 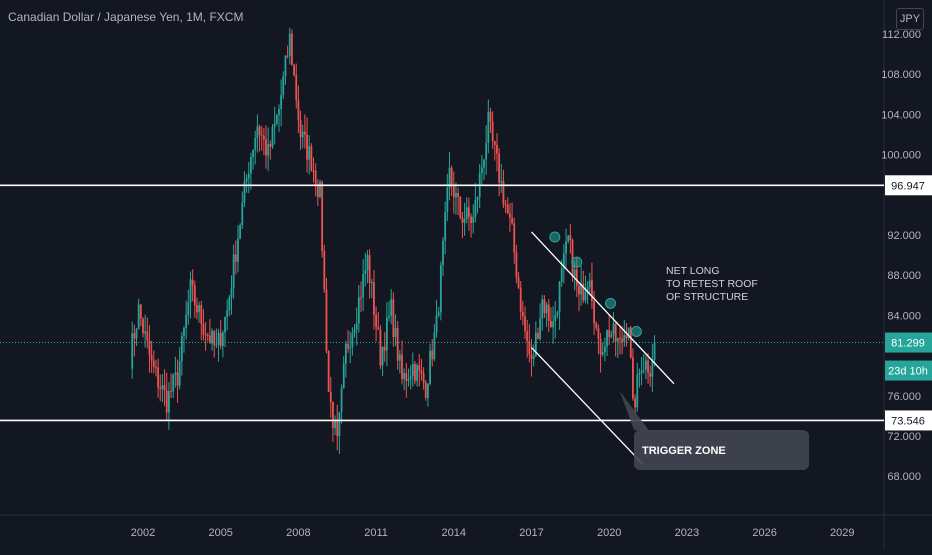 I want to click on callout-box, so click(x=721, y=450).